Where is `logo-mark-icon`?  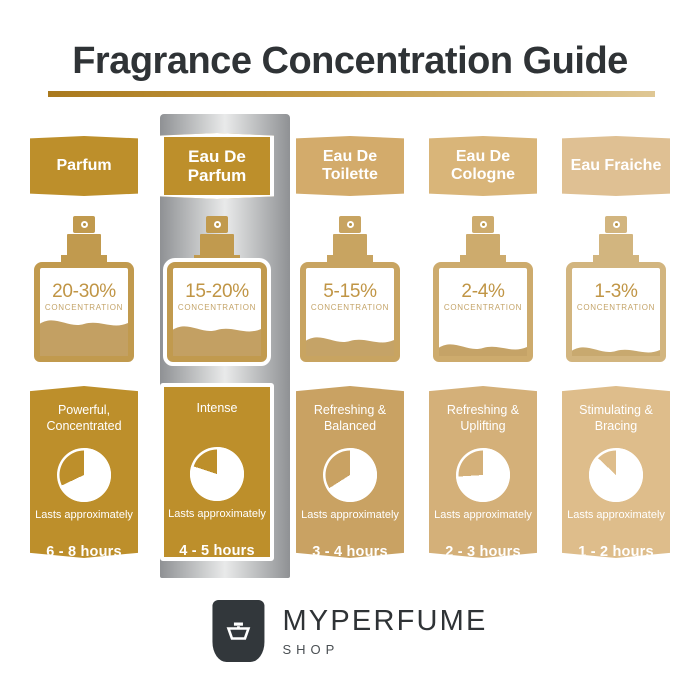 logo-mark-icon is located at coordinates (238, 631).